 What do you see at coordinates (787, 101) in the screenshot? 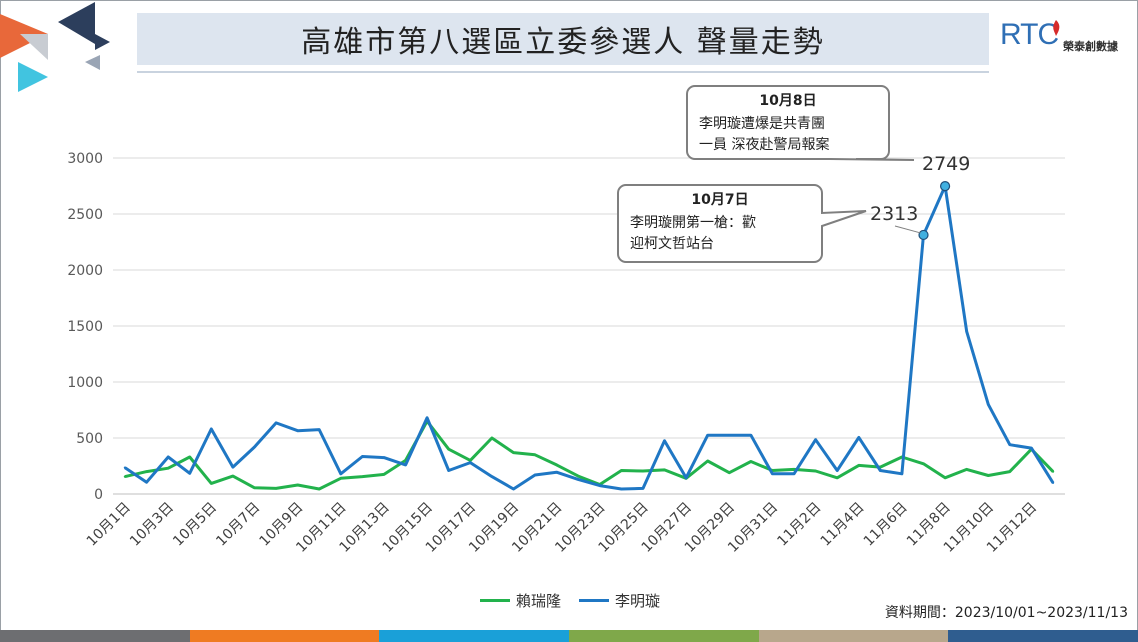
I see `callout-title-oct8: 10月8日` at bounding box center [787, 101].